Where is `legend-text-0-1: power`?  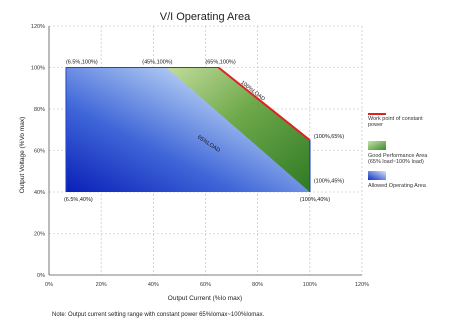 legend-text-0-1: power is located at coordinates (375, 125).